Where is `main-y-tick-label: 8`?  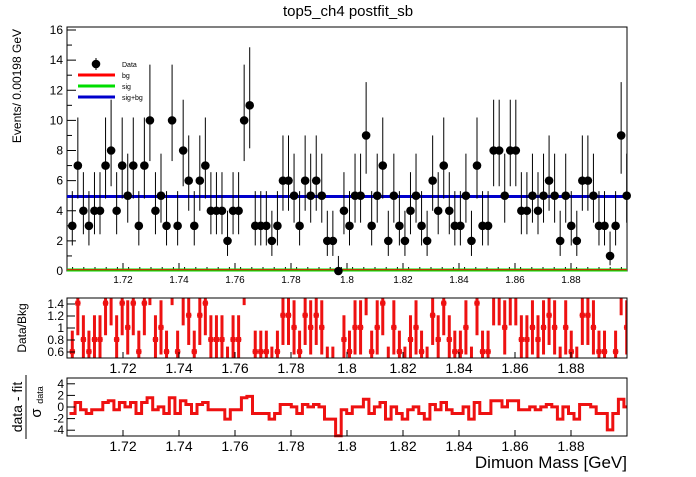 main-y-tick-label: 8 is located at coordinates (59, 151).